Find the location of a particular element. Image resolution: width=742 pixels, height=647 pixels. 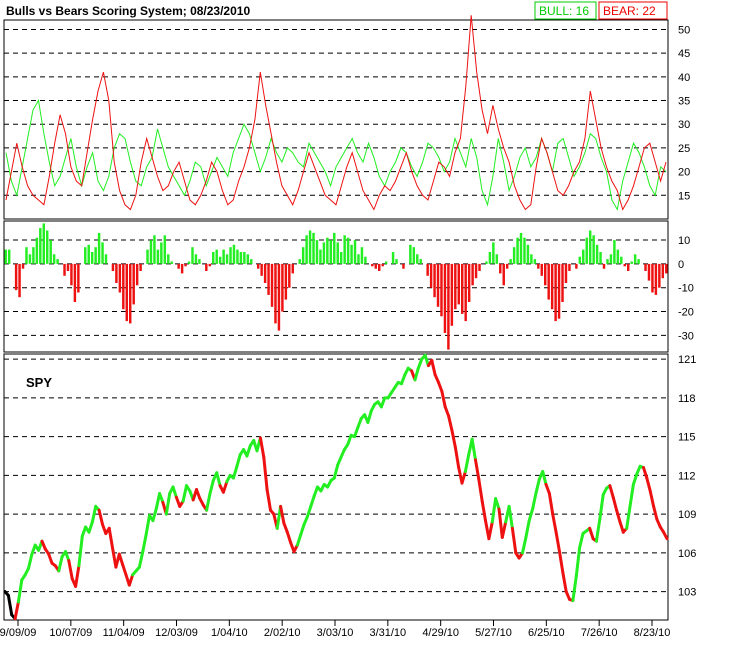

x-tick-label: 3/31/10 is located at coordinates (387, 633).